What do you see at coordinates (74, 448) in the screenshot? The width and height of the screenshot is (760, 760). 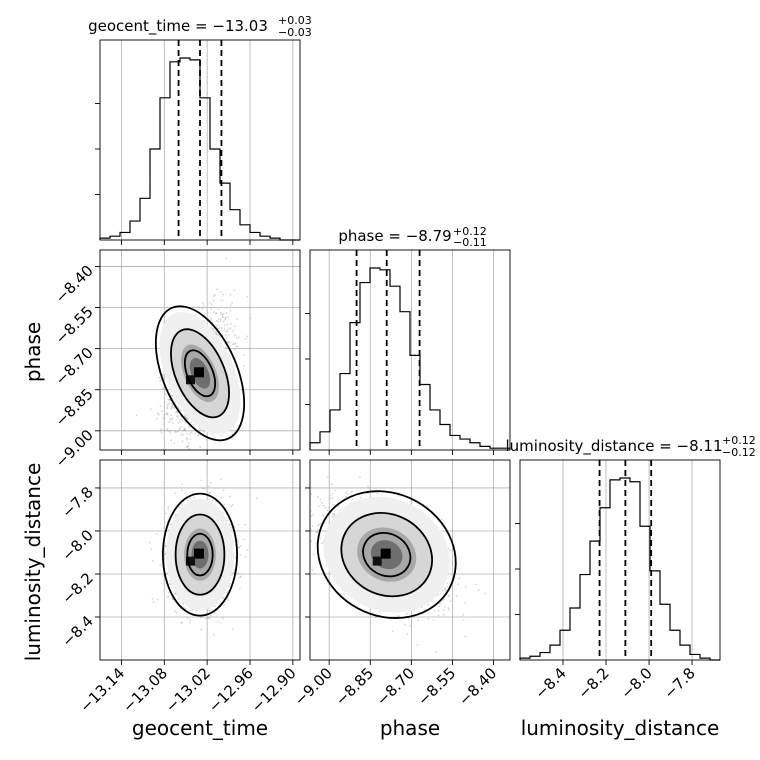 I see `y-tick-label: −9.00` at bounding box center [74, 448].